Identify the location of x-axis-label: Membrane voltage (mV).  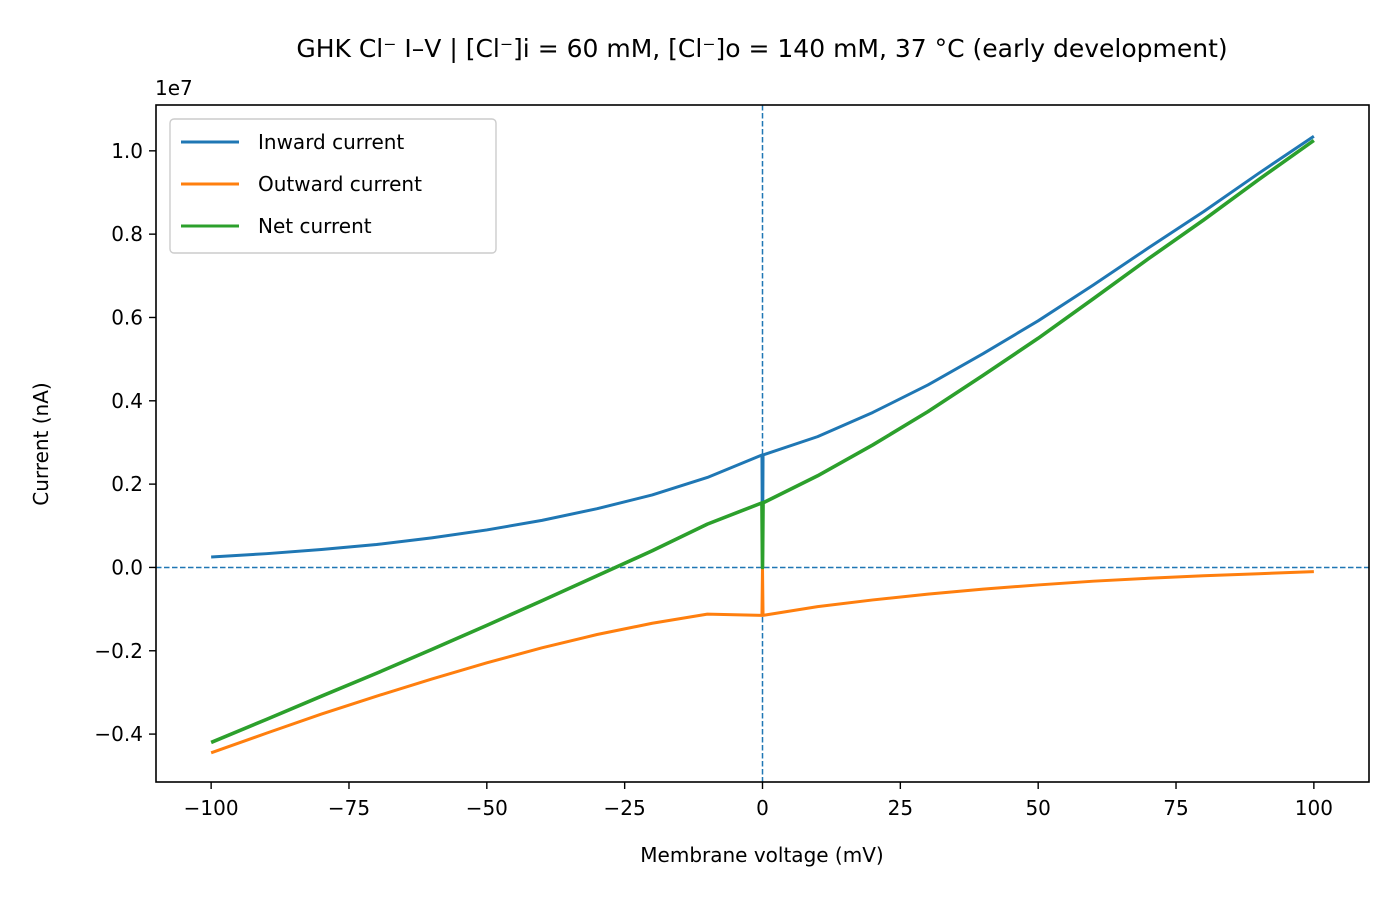
(761, 855).